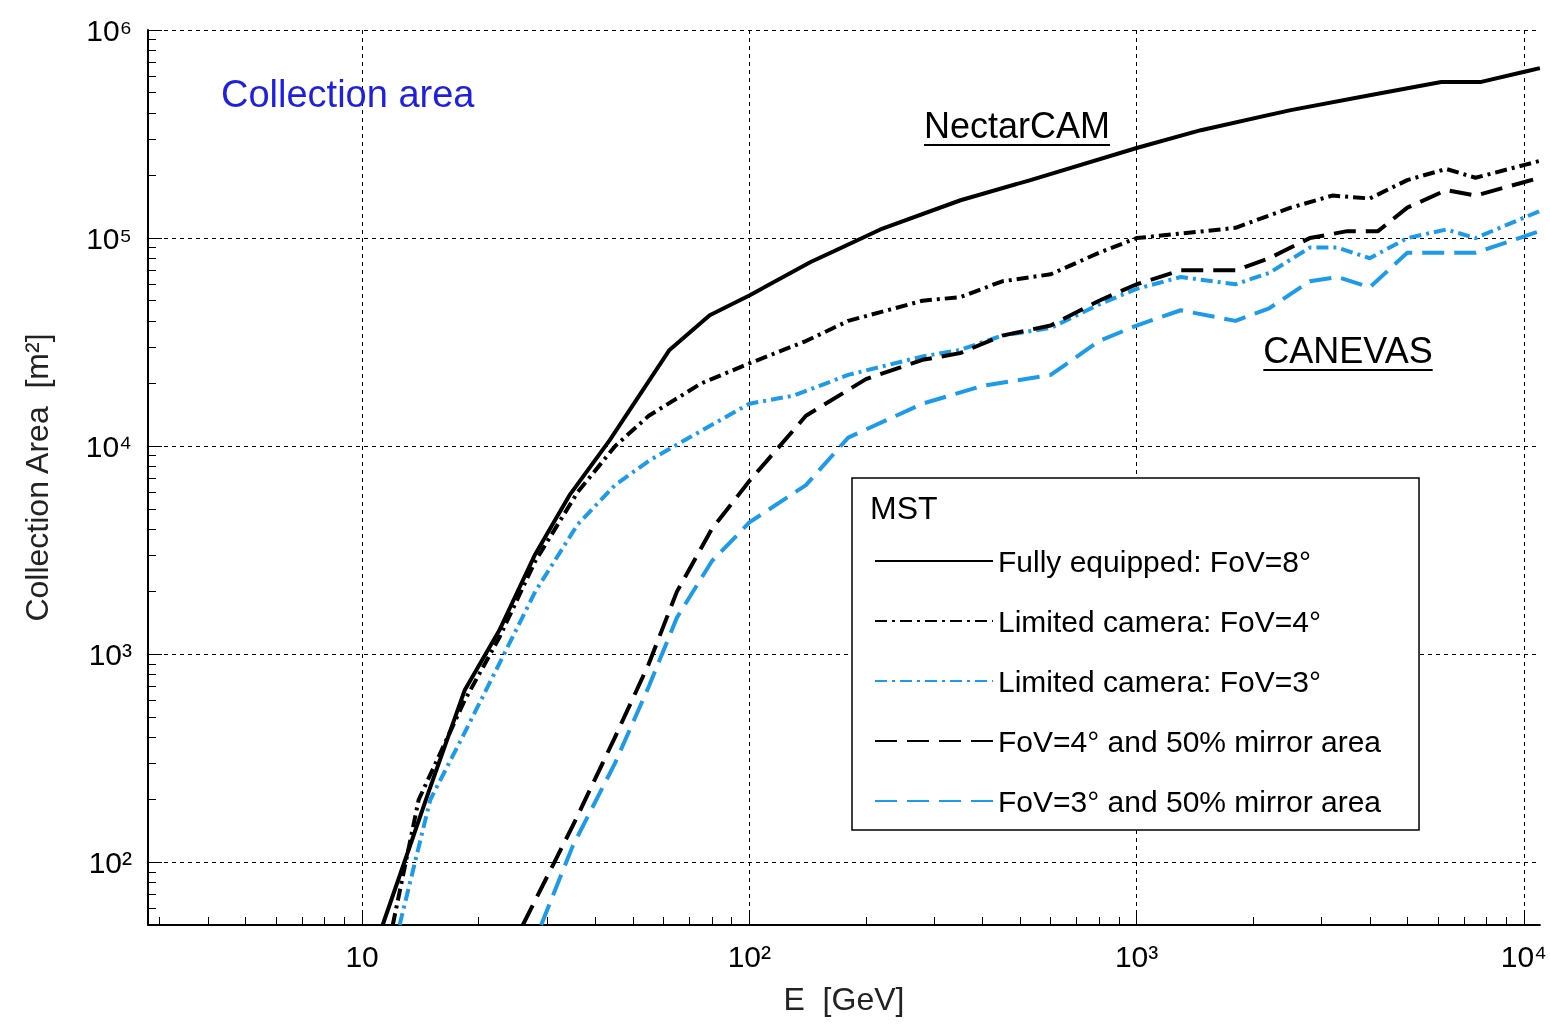 The image size is (1550, 1026). I want to click on legend-label: Limited camera: FoV=3°, so click(1159, 681).